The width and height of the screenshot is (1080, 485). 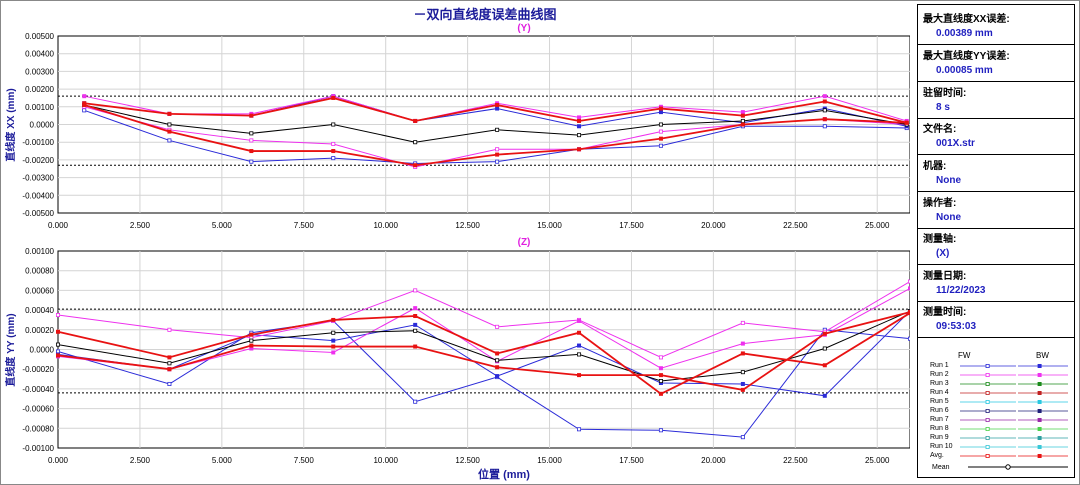 What do you see at coordinates (140, 460) in the screenshot?
I see `chart-2-x-tick-label: 2.500` at bounding box center [140, 460].